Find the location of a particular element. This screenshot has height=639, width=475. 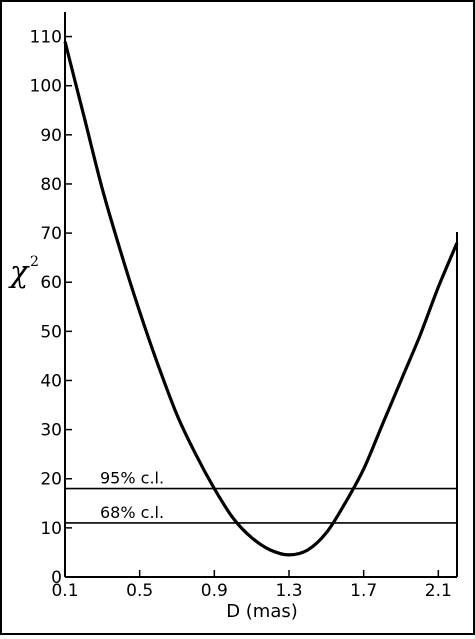

y-tick-label: 60 is located at coordinates (51, 283).